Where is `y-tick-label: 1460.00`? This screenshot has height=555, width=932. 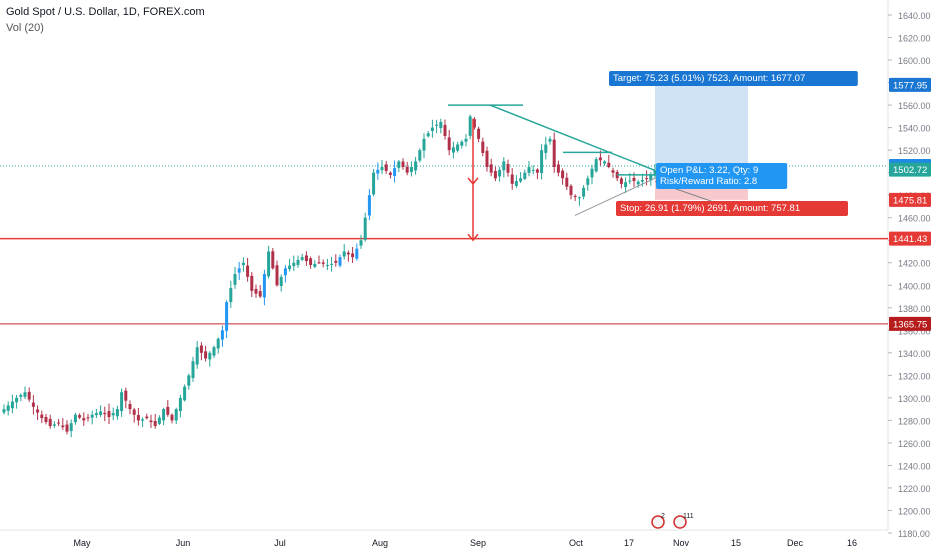
y-tick-label: 1460.00 is located at coordinates (914, 219).